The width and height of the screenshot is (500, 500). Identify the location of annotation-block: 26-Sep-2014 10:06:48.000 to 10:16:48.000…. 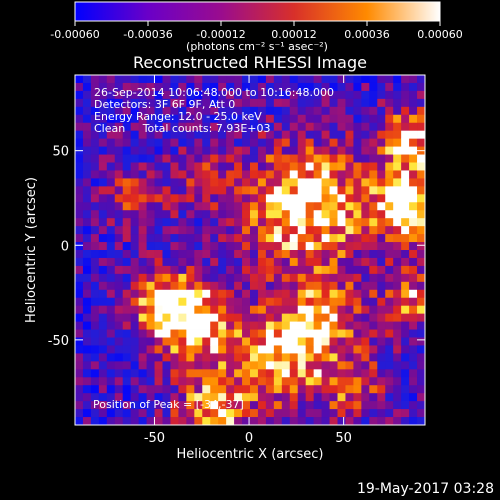
(214, 110).